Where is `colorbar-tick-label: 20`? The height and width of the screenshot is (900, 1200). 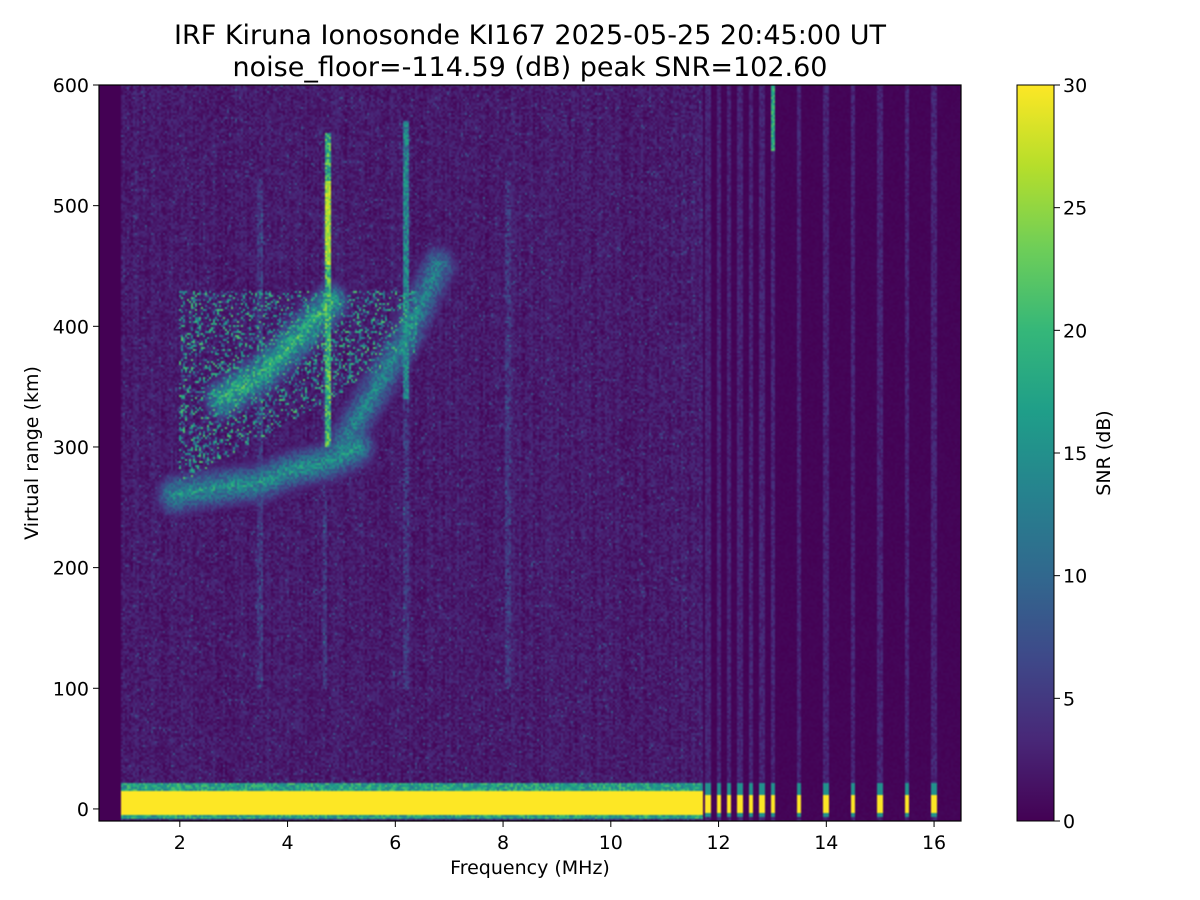 colorbar-tick-label: 20 is located at coordinates (1075, 331).